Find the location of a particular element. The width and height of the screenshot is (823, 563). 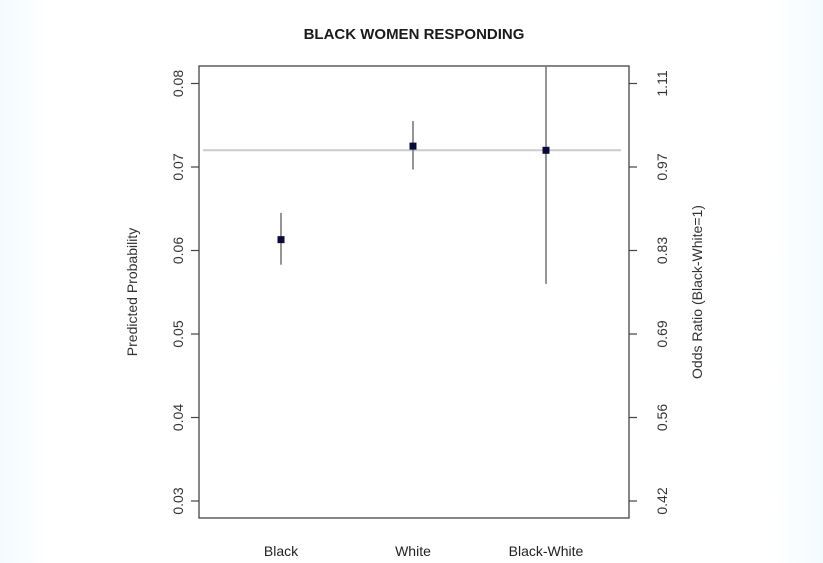

y-tick-label-left: 0.05 is located at coordinates (178, 333).